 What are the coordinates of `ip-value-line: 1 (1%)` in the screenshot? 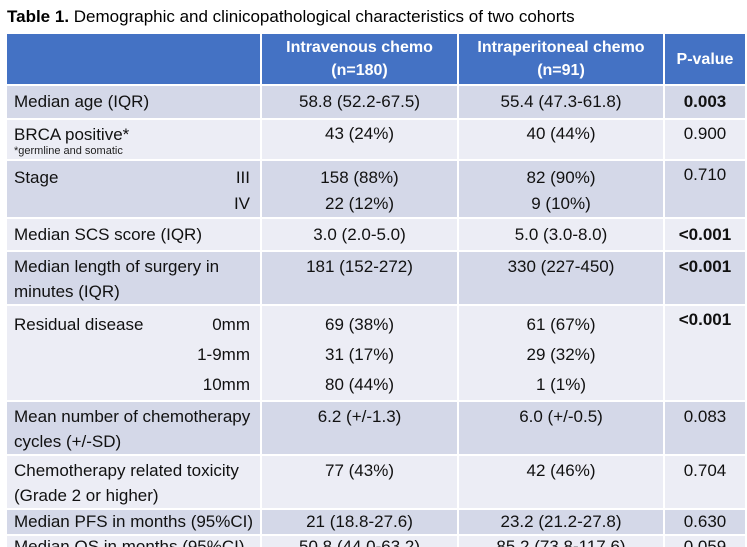 It's located at (561, 384).